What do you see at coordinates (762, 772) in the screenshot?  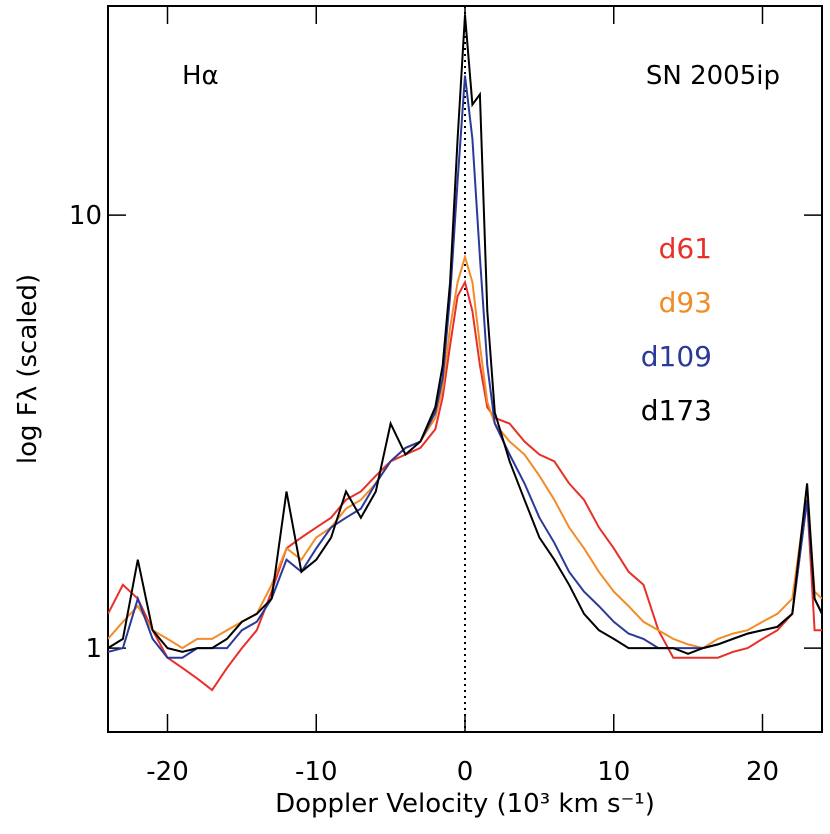 I see `x-tick-label: 20` at bounding box center [762, 772].